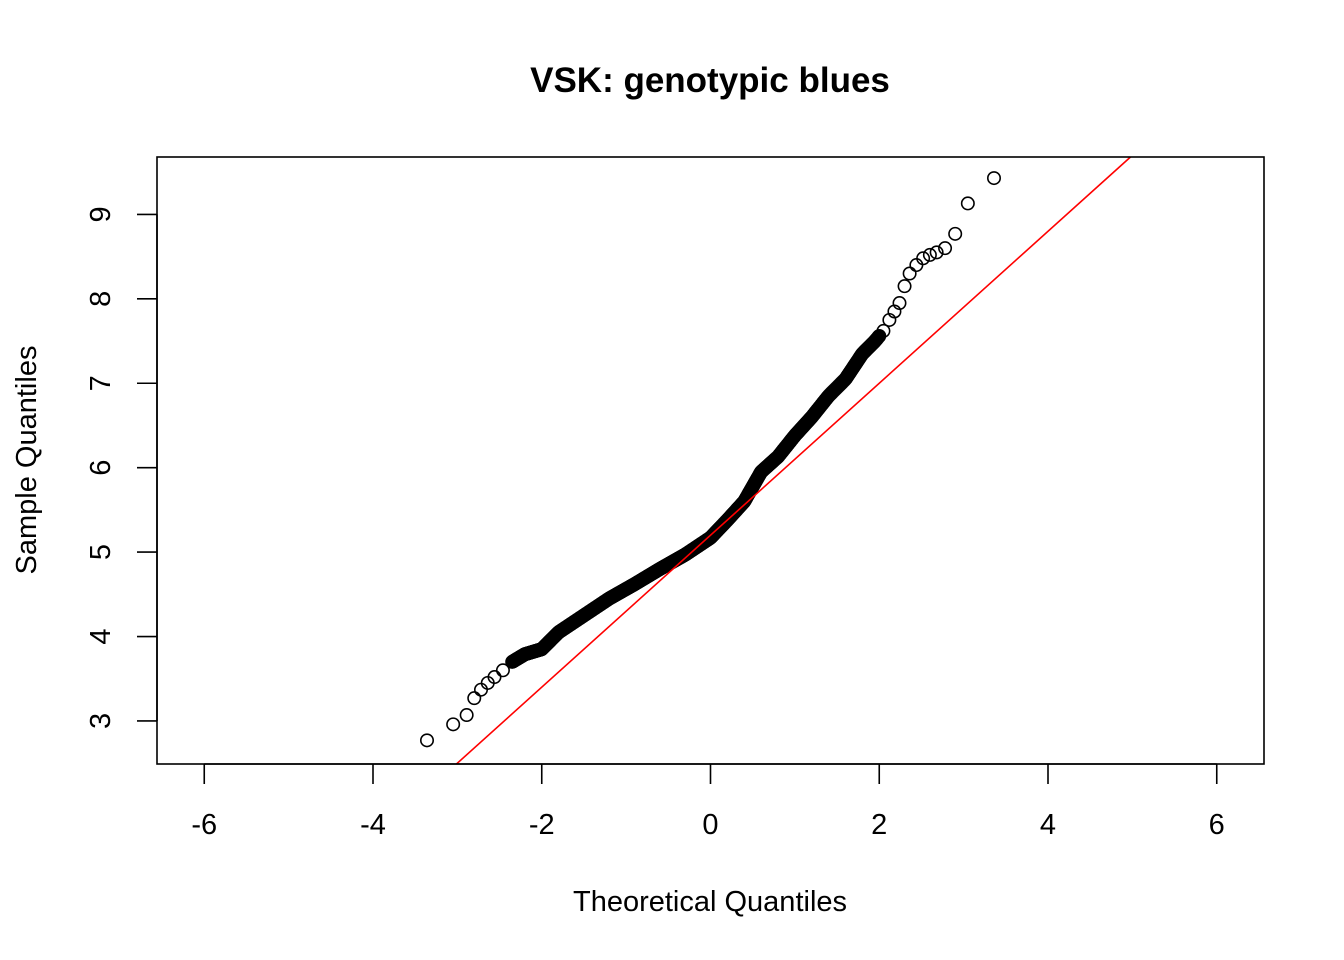 The image size is (1344, 960). Describe the element at coordinates (710, 80) in the screenshot. I see `chart-title: VSK: genotypic blues` at that location.